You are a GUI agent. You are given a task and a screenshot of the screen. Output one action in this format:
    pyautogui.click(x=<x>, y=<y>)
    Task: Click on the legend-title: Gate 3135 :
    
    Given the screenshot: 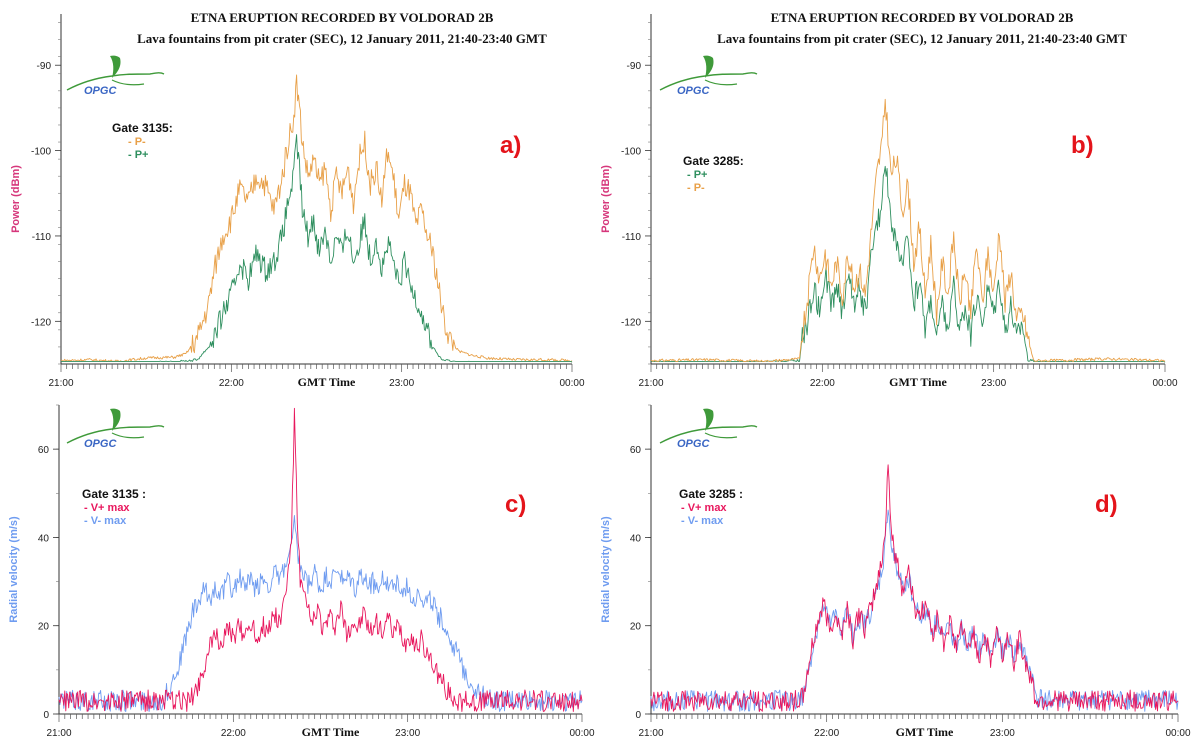 What is the action you would take?
    pyautogui.click(x=114, y=494)
    